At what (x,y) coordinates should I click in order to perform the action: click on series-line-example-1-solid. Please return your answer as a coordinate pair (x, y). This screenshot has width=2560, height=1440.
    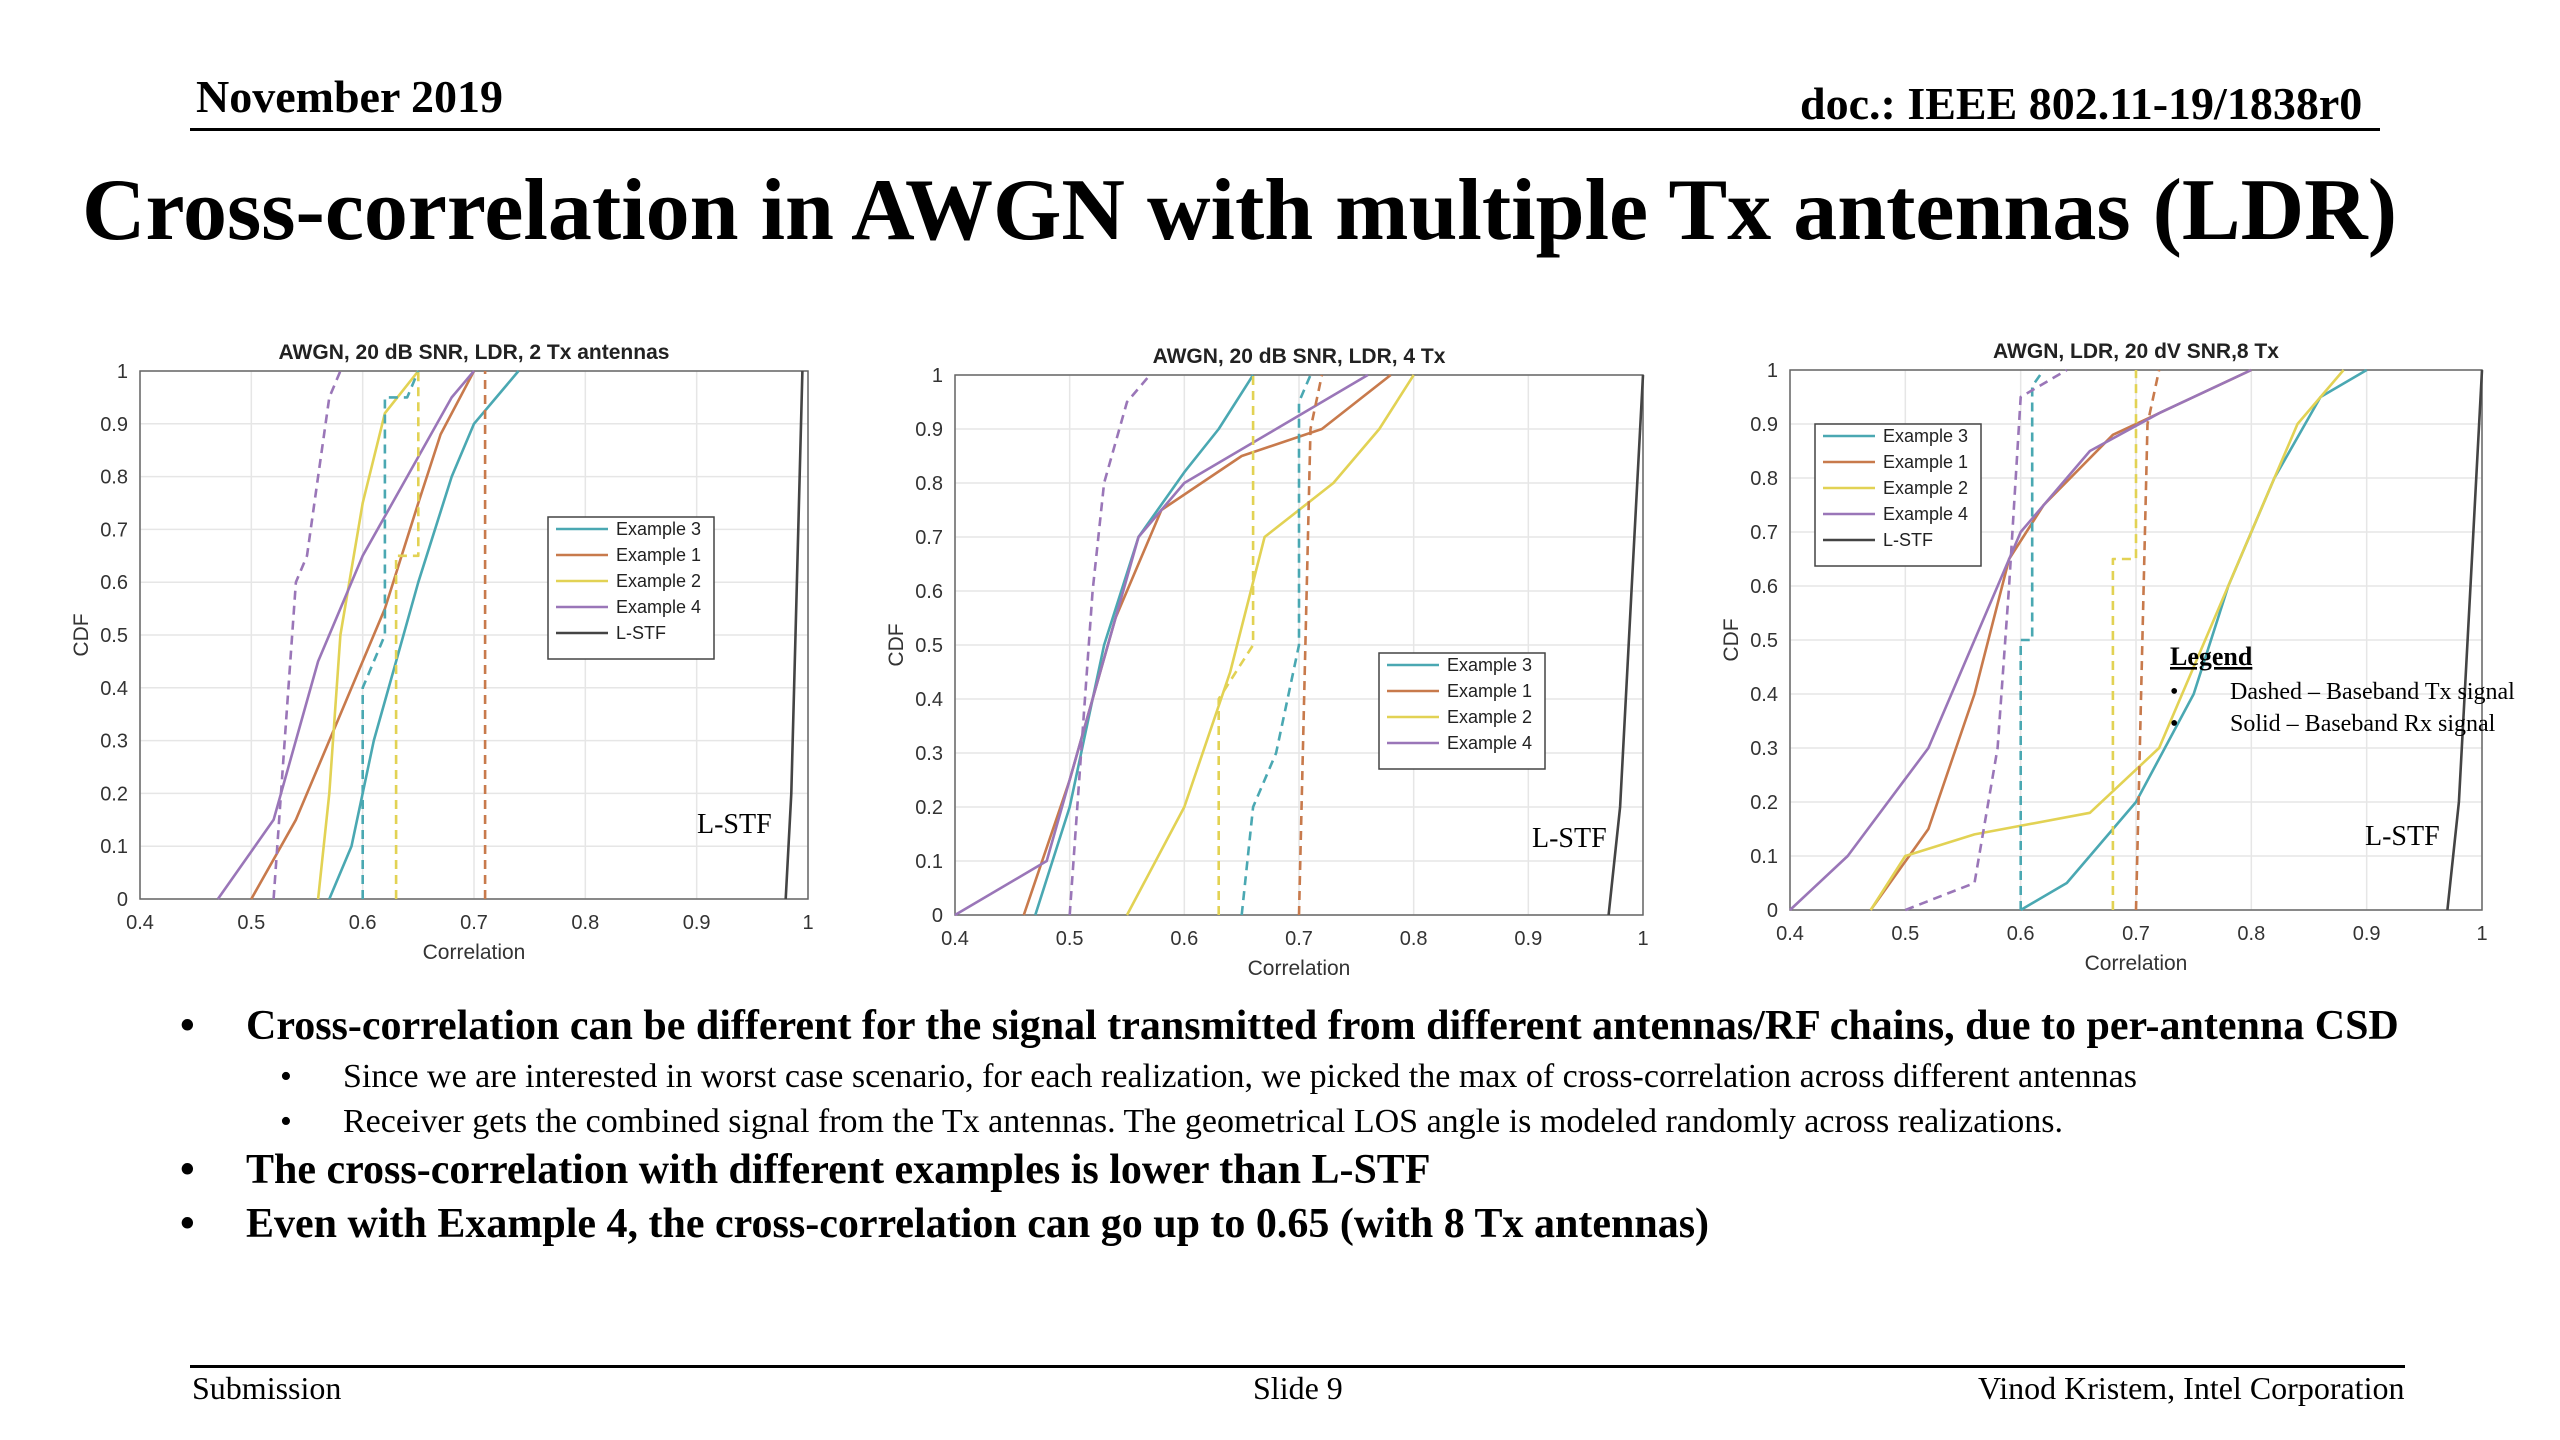
    Looking at the image, I should click on (363, 635).